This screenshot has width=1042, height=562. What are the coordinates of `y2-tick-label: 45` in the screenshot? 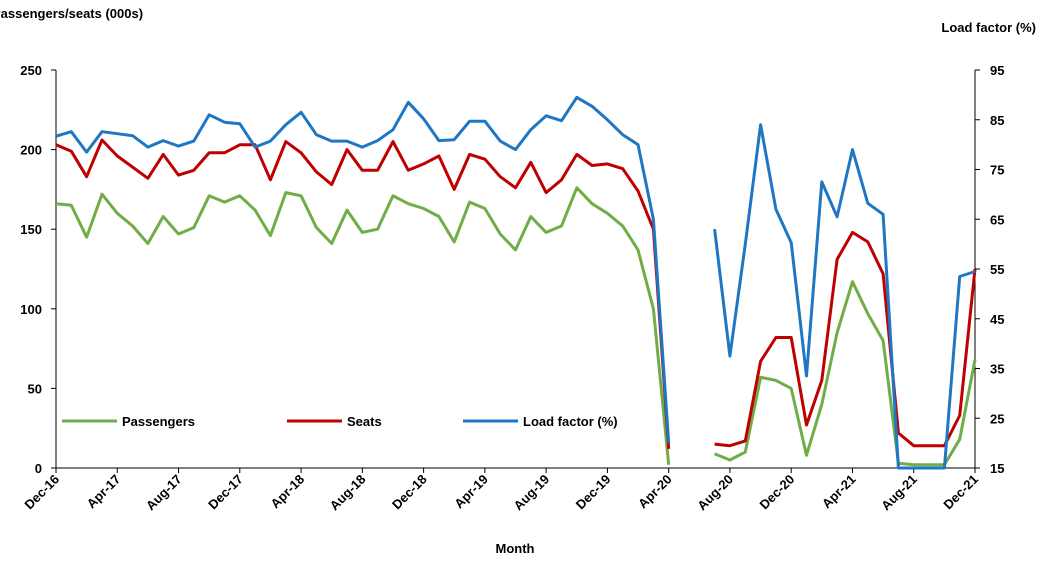 It's located at (997, 319).